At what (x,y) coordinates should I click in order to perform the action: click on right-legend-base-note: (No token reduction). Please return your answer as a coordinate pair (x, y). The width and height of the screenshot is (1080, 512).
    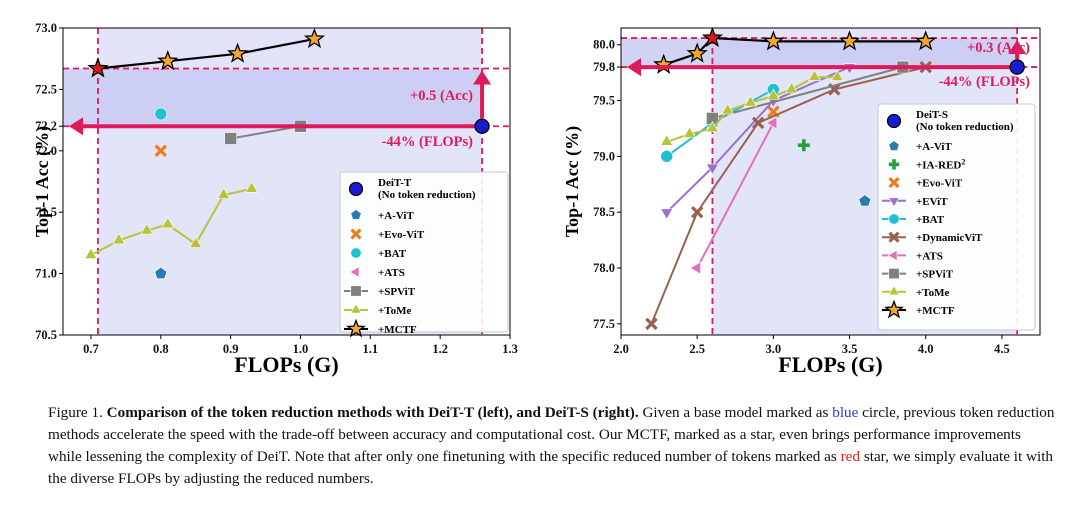
    Looking at the image, I should click on (965, 127).